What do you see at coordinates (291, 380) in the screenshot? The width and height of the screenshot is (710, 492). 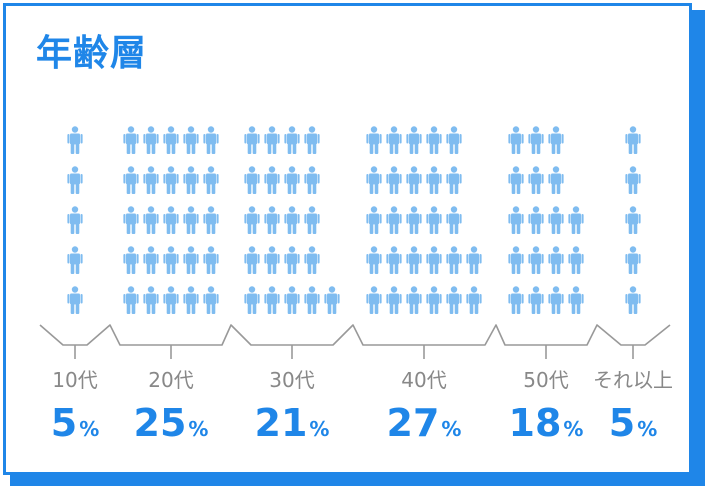 I see `category-label: 30代` at bounding box center [291, 380].